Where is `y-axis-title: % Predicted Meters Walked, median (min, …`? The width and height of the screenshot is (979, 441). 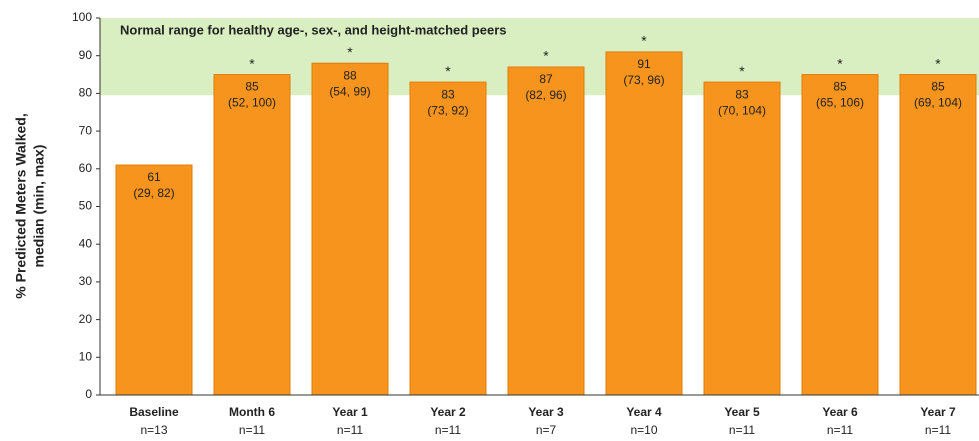
y-axis-title: % Predicted Meters Walked, median (min, … is located at coordinates (30, 205).